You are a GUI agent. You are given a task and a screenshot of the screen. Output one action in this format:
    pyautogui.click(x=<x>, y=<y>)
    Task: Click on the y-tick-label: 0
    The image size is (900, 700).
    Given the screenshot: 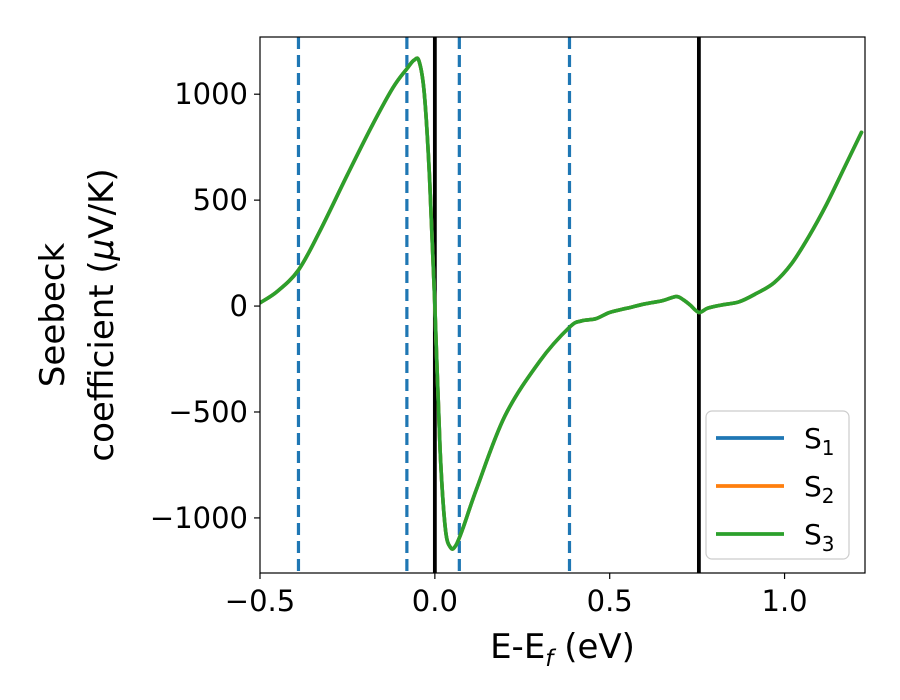 What is the action you would take?
    pyautogui.click(x=239, y=306)
    